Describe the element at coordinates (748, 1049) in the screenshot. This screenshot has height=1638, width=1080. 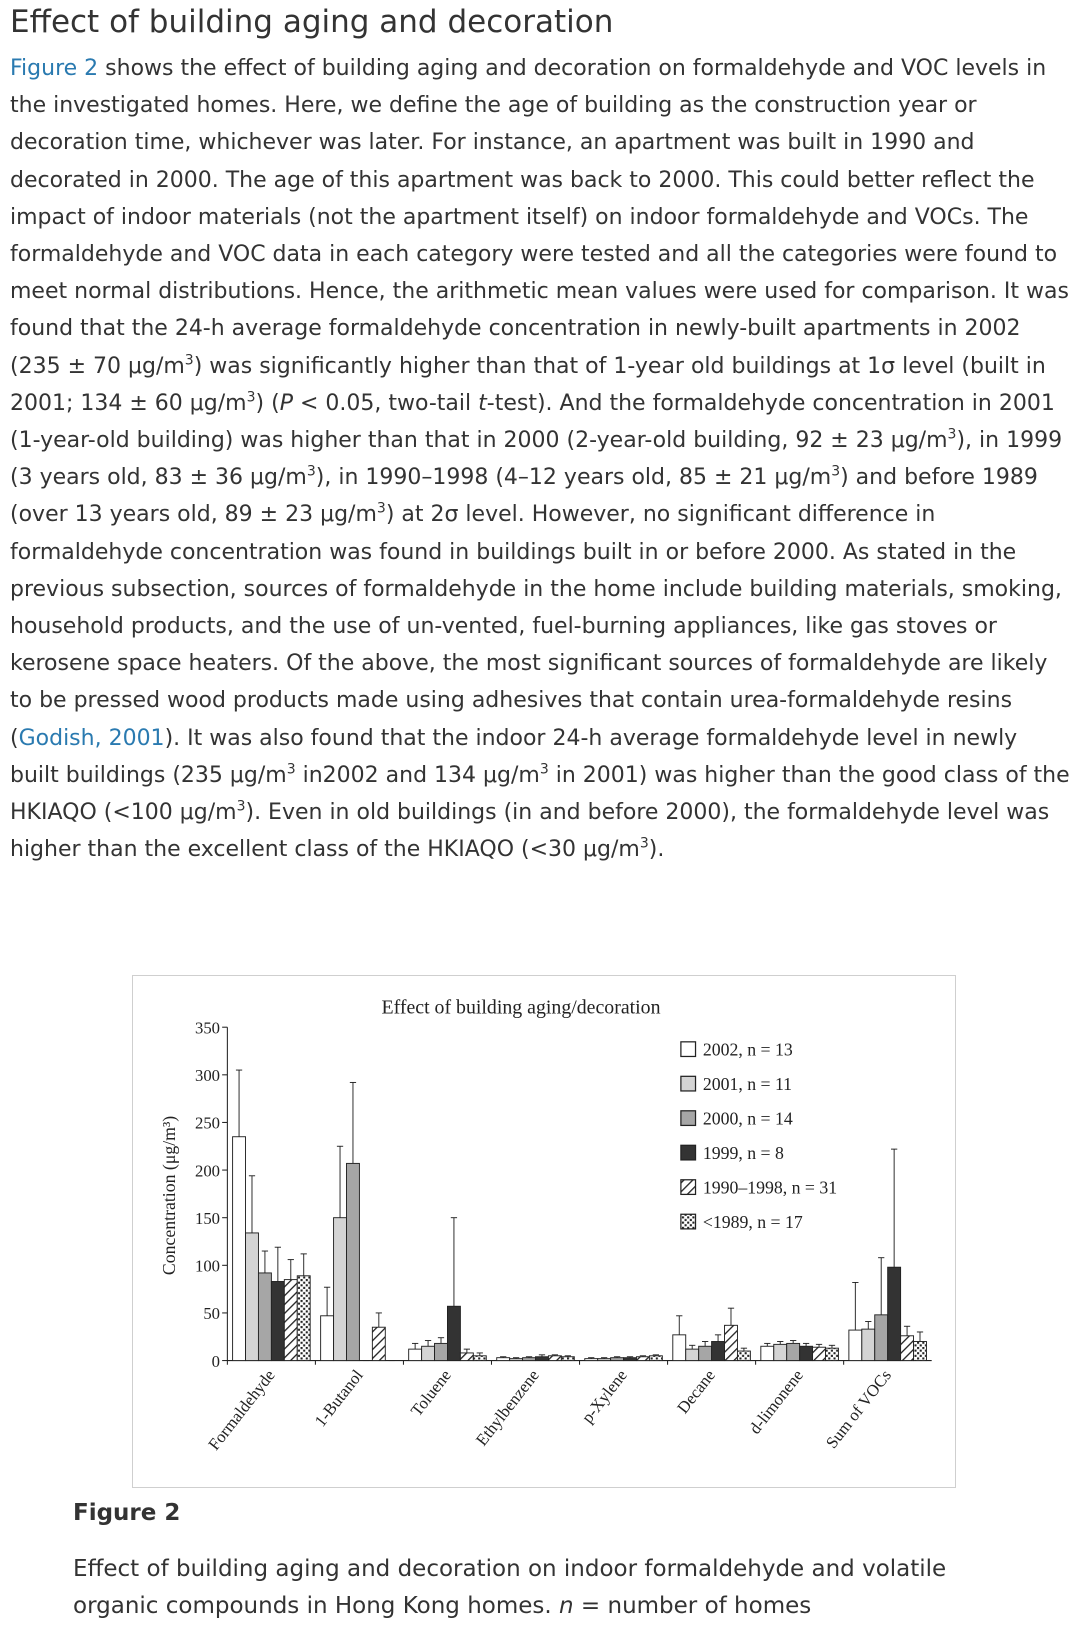
I see `legend-label: 2002, n = 13` at that location.